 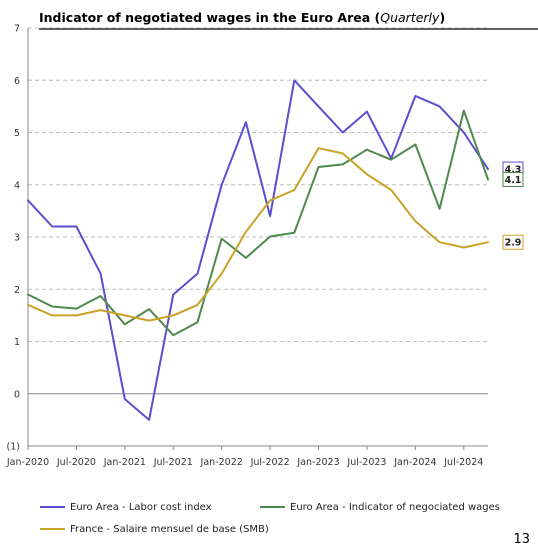 What do you see at coordinates (17, 29) in the screenshot?
I see `y-tick-label: 7` at bounding box center [17, 29].